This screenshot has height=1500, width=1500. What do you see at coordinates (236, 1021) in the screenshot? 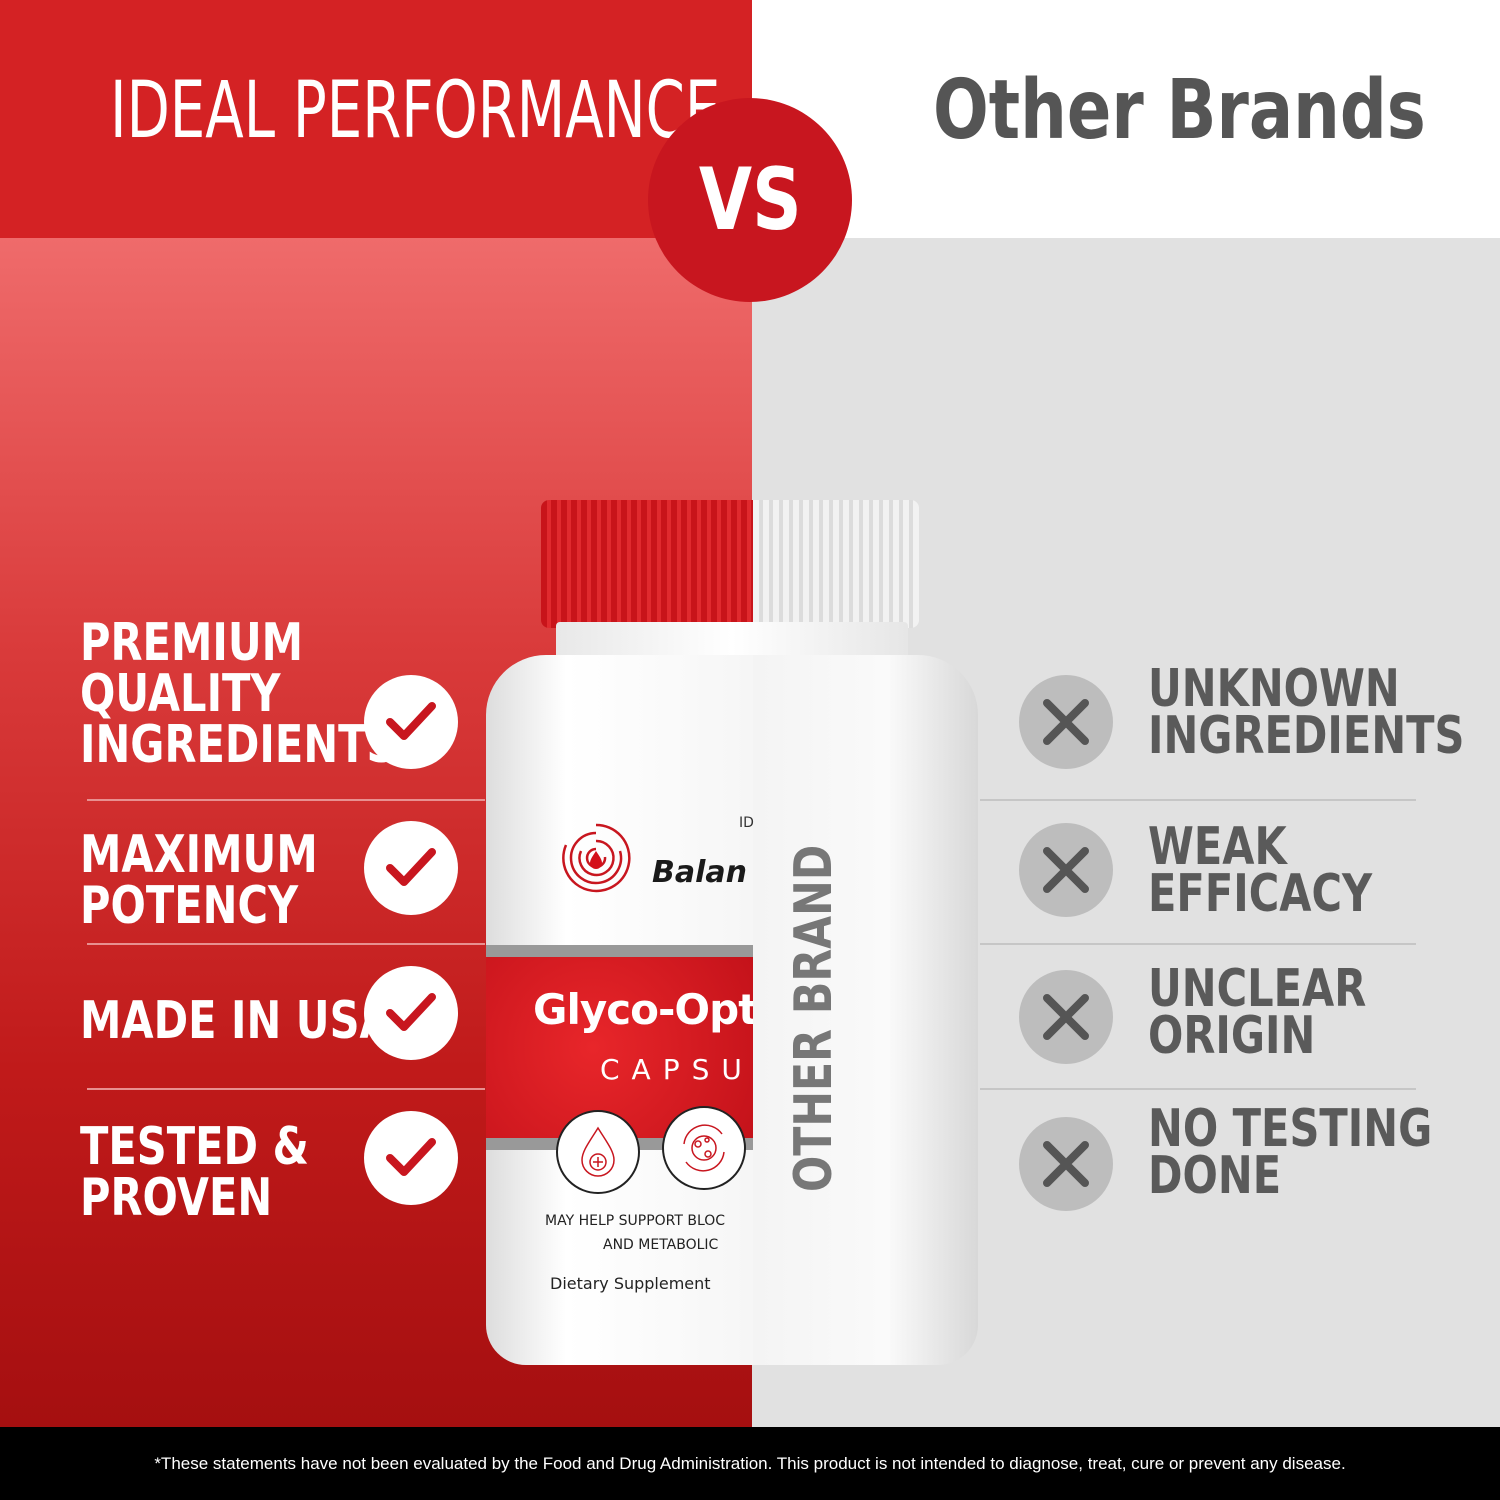
I see `ideal-item-line: MADE IN USA` at bounding box center [236, 1021].